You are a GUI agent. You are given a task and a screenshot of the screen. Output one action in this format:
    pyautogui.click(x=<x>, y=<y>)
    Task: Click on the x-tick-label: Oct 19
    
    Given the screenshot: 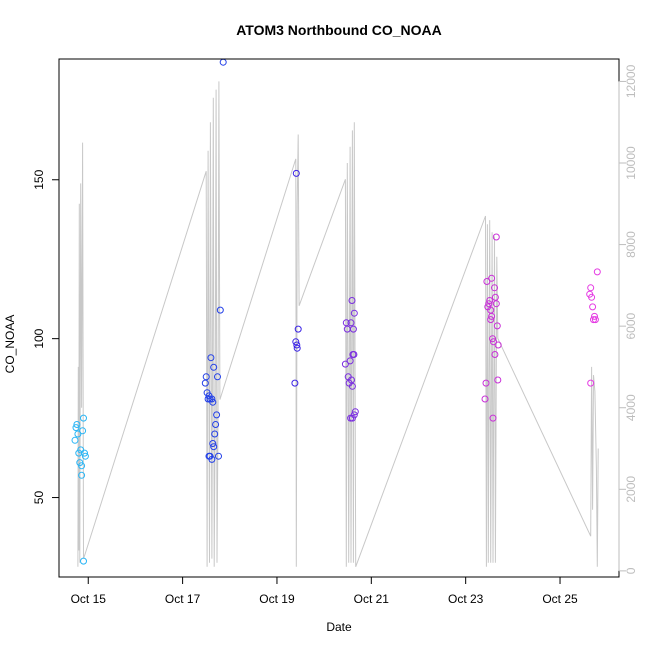 What is the action you would take?
    pyautogui.click(x=277, y=599)
    